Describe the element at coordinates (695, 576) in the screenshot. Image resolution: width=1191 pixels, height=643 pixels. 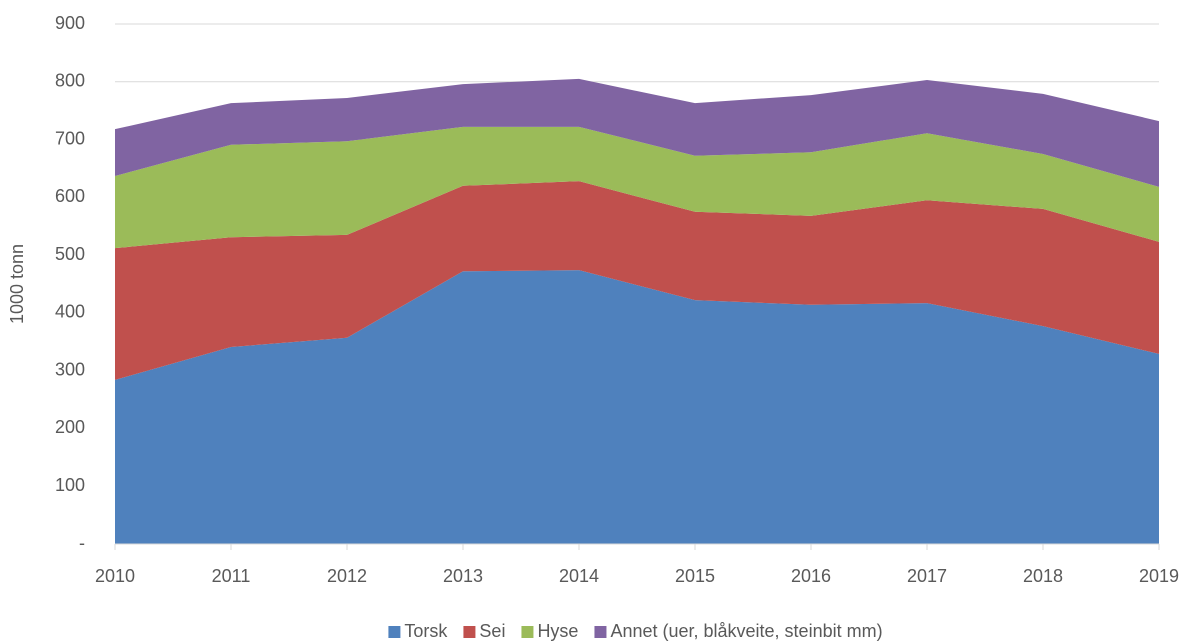
I see `x-tick-label: 2015` at that location.